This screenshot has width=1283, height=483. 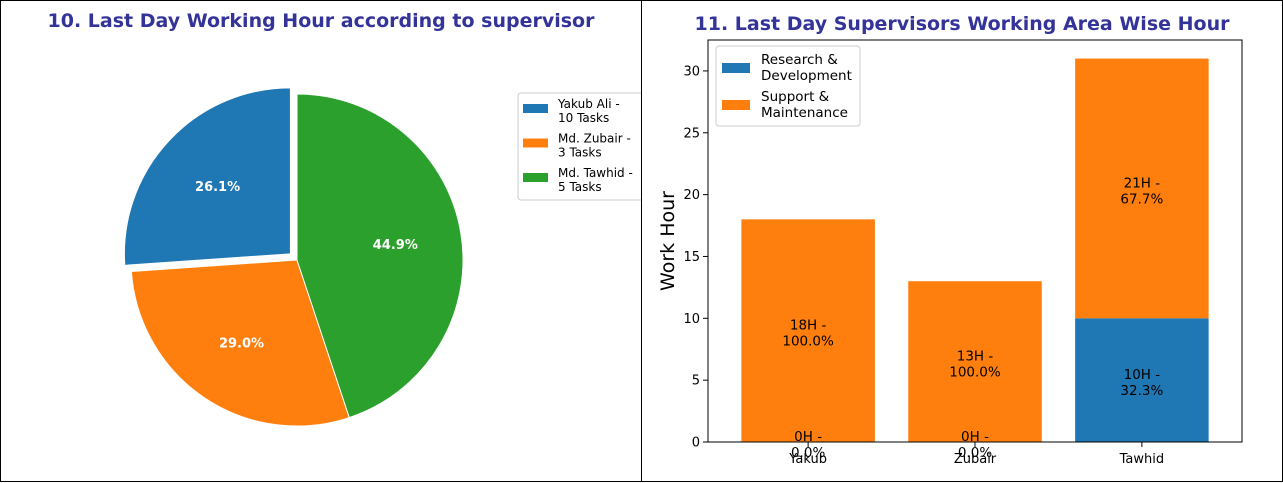 What do you see at coordinates (691, 71) in the screenshot?
I see `y-tick-label: 30` at bounding box center [691, 71].